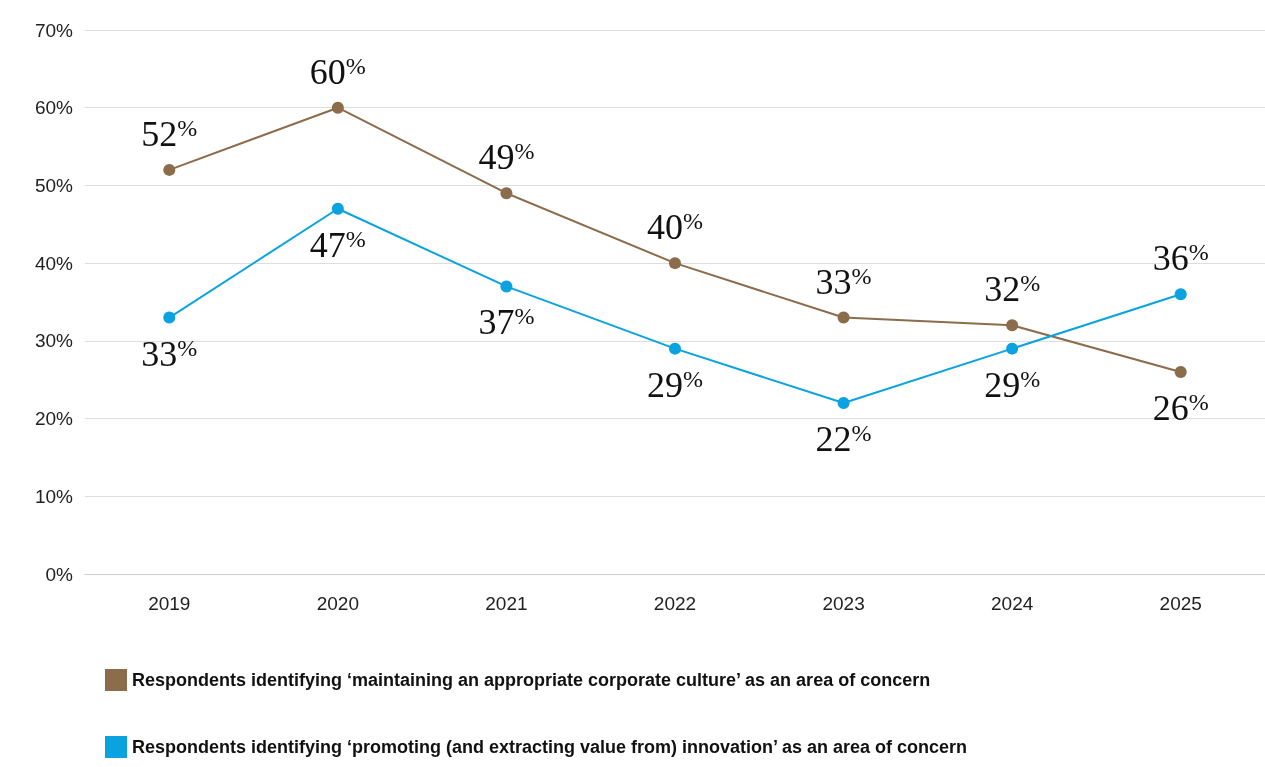  What do you see at coordinates (550, 747) in the screenshot?
I see `legend-label: Respondents identifying ‘promoting (and extracting value from) innovation’ as an area of concern` at bounding box center [550, 747].